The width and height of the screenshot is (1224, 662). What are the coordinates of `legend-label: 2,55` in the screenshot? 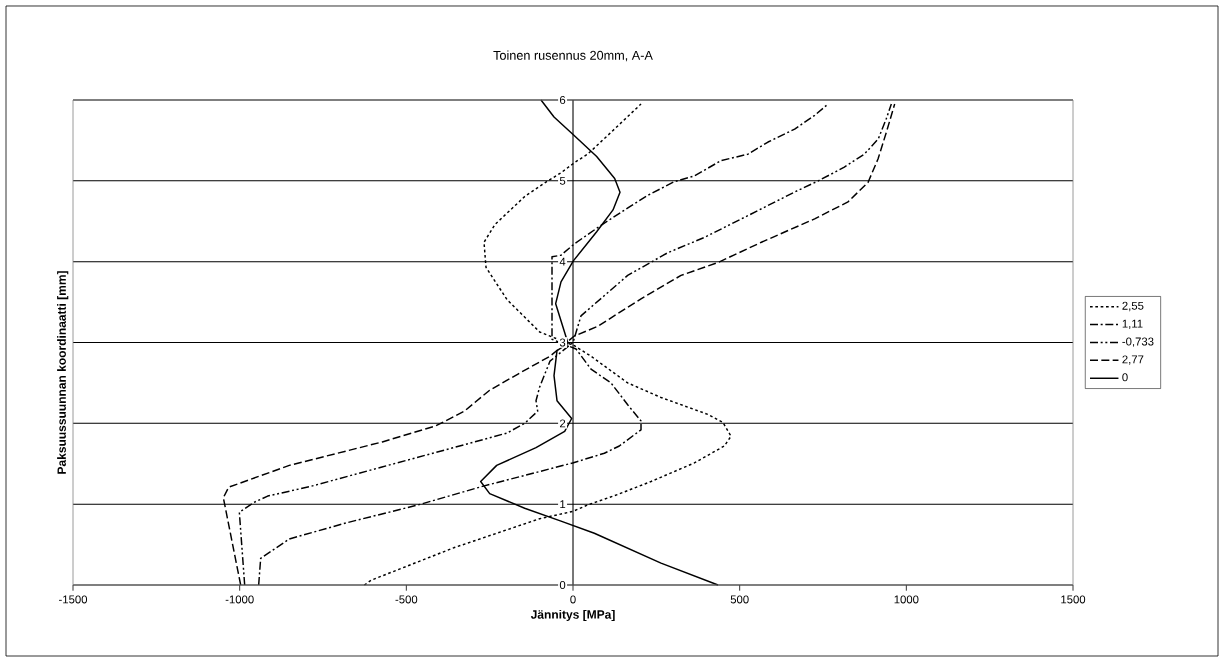 It's located at (1133, 306).